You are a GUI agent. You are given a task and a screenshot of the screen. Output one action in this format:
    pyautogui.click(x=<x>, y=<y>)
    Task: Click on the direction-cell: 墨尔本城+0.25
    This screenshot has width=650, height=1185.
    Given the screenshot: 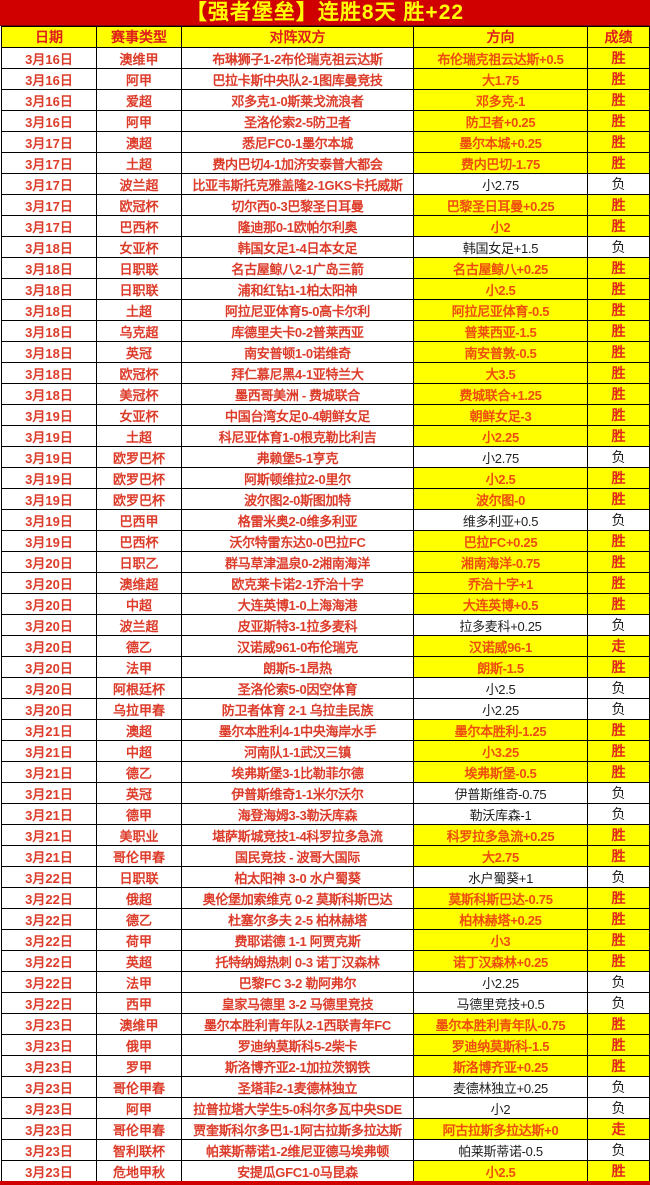 What is the action you would take?
    pyautogui.click(x=500, y=142)
    